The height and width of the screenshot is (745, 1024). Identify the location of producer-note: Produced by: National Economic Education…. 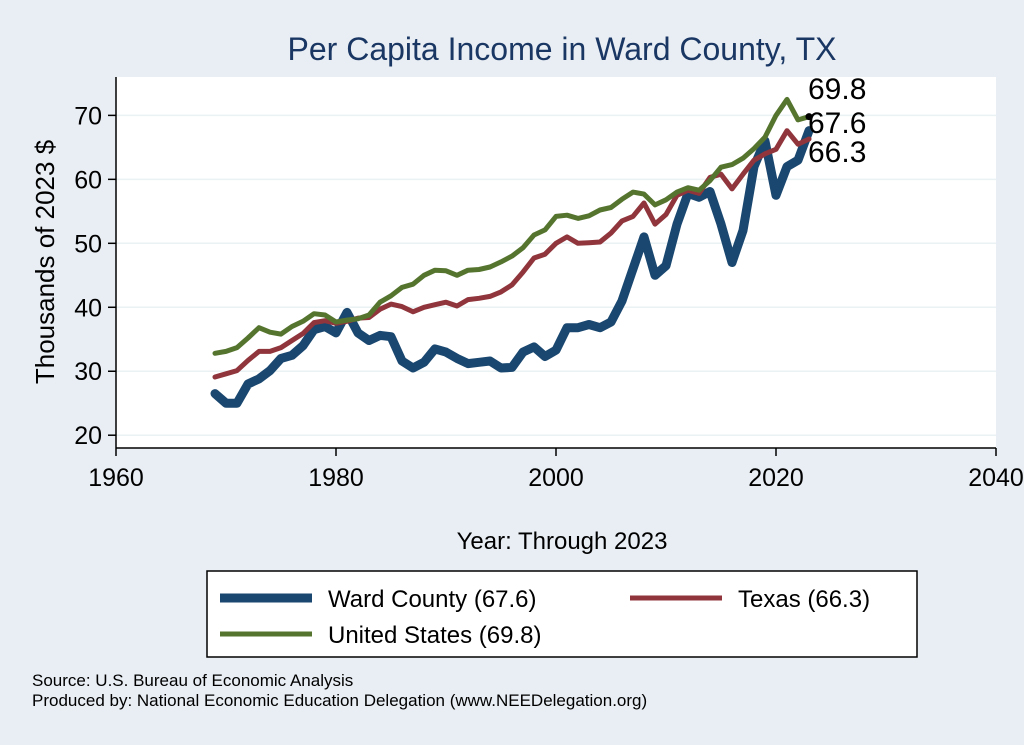
(340, 700).